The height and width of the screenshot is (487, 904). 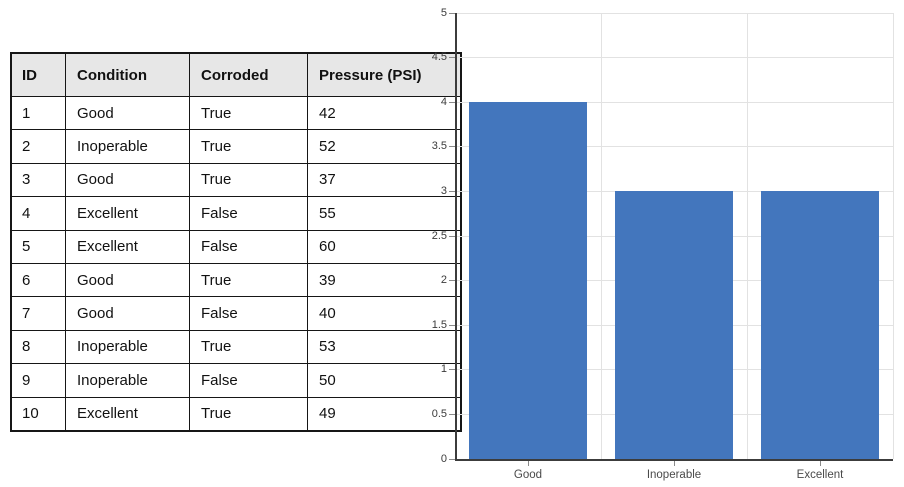 What do you see at coordinates (443, 101) in the screenshot?
I see `y-tick-label: 4` at bounding box center [443, 101].